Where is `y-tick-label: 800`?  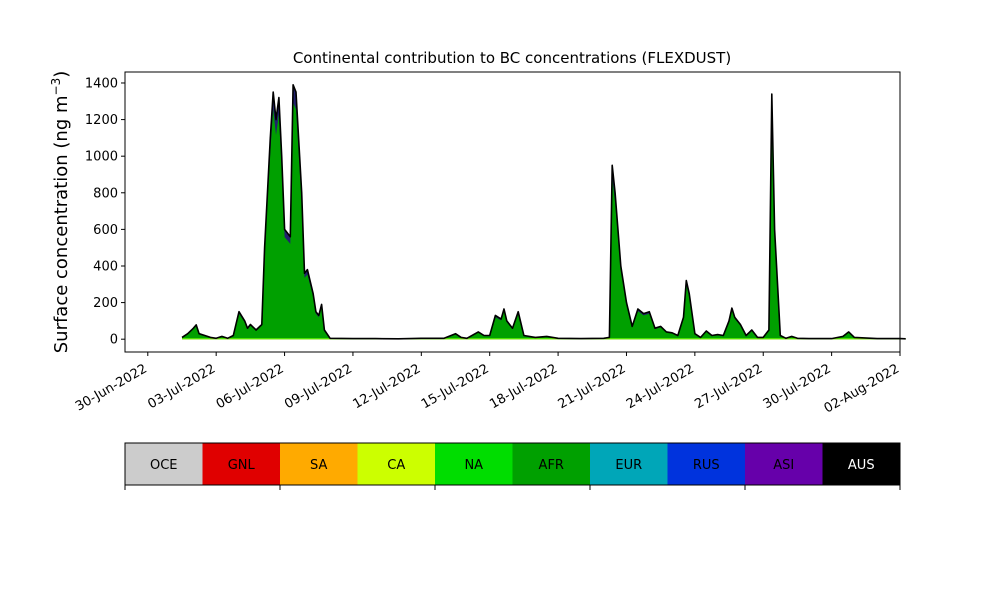
y-tick-label: 800 is located at coordinates (105, 193).